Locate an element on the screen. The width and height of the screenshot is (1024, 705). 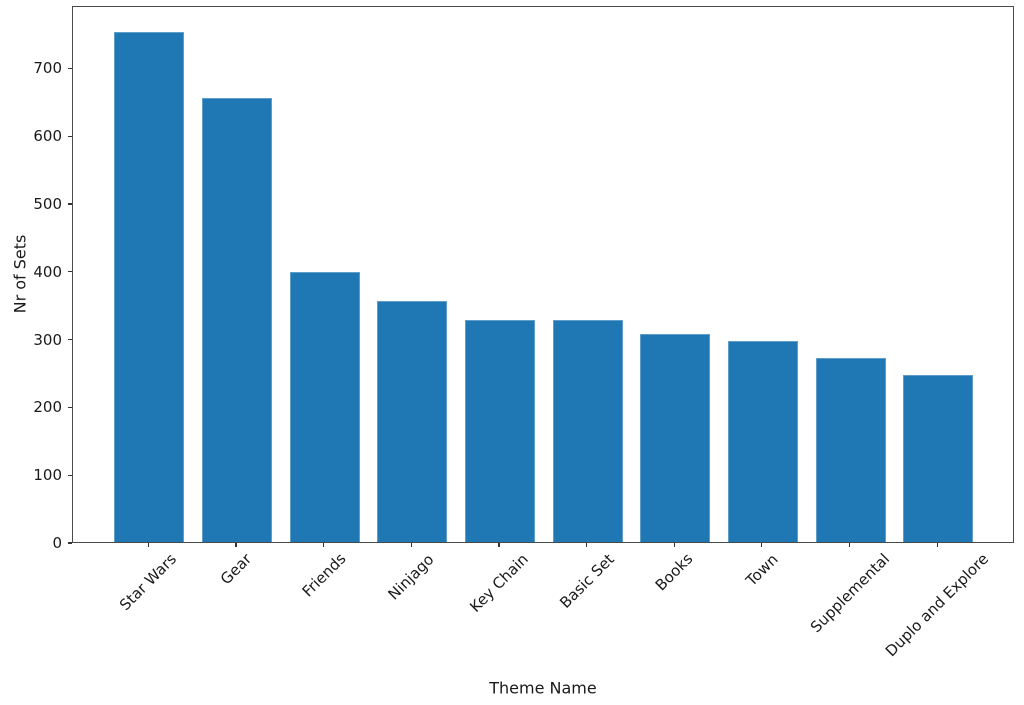
bar-supplemental is located at coordinates (850, 449).